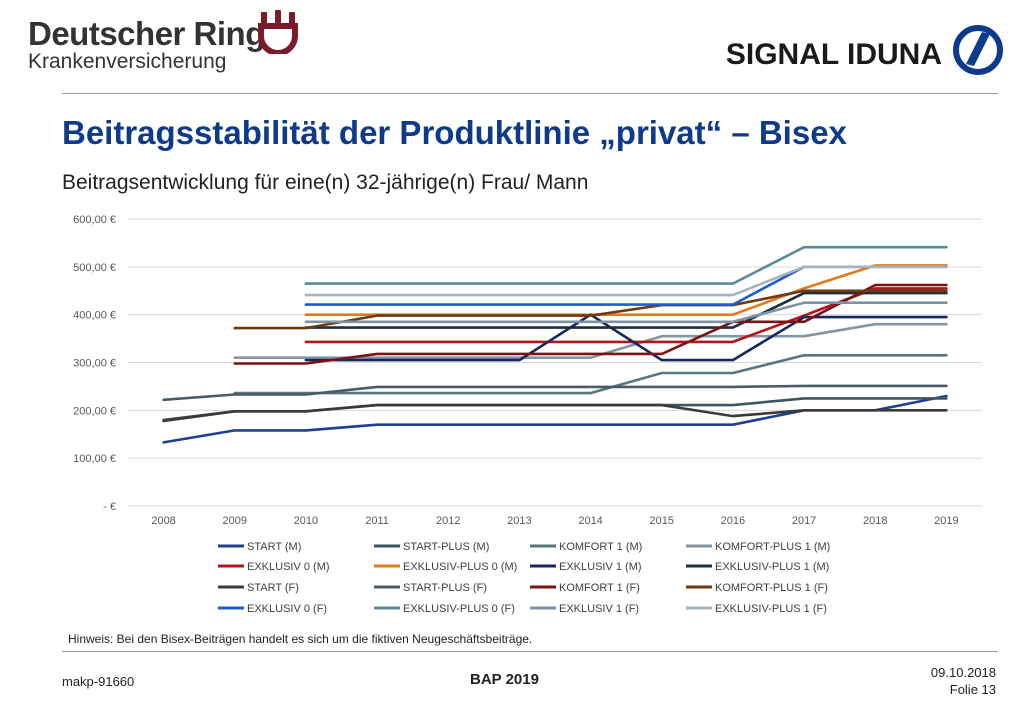  Describe the element at coordinates (772, 547) in the screenshot. I see `legend-label: KOMFORT-PLUS 1 (M)` at that location.